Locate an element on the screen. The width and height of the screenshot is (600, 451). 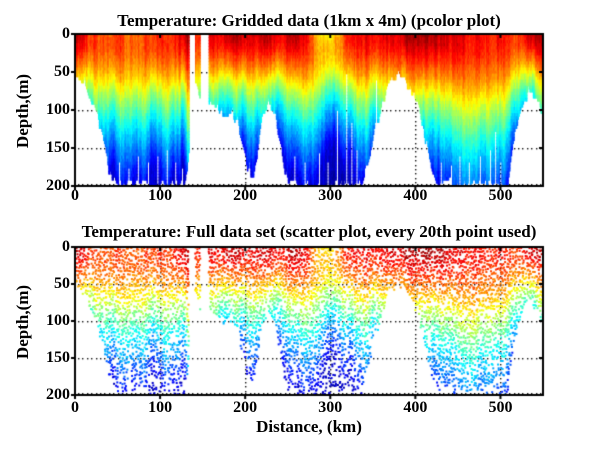
scatter-xlabel: Distance, (km) is located at coordinates (309, 426).